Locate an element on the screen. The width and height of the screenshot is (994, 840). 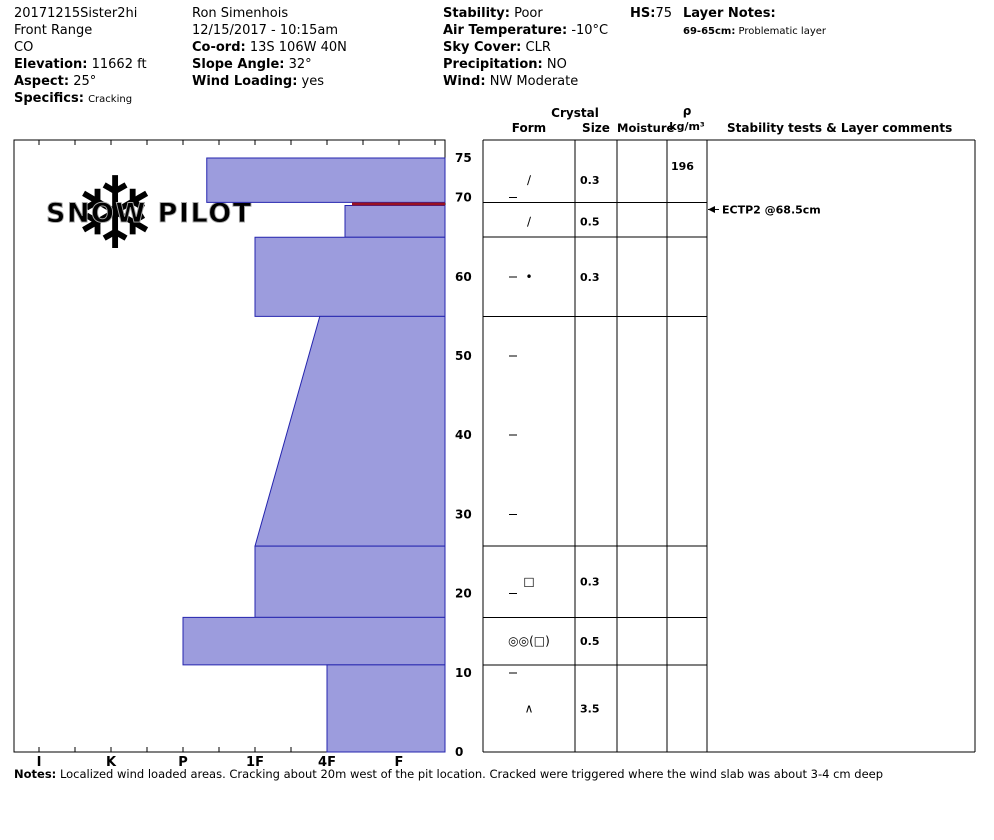
observer-name: Ron Simenhois is located at coordinates (240, 13).